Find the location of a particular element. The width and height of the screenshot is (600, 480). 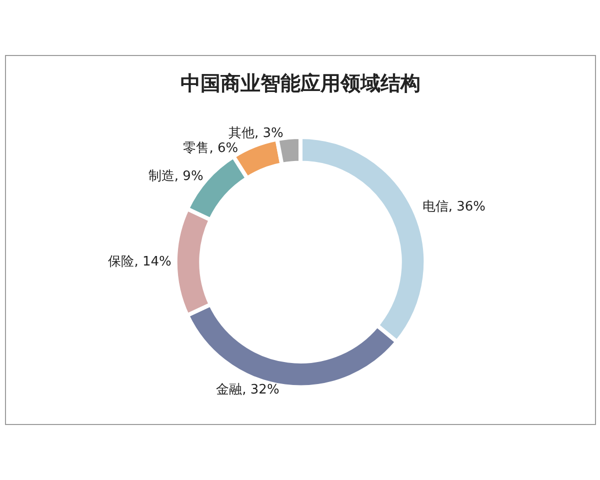

slice-label: 制造, 9% is located at coordinates (176, 176).